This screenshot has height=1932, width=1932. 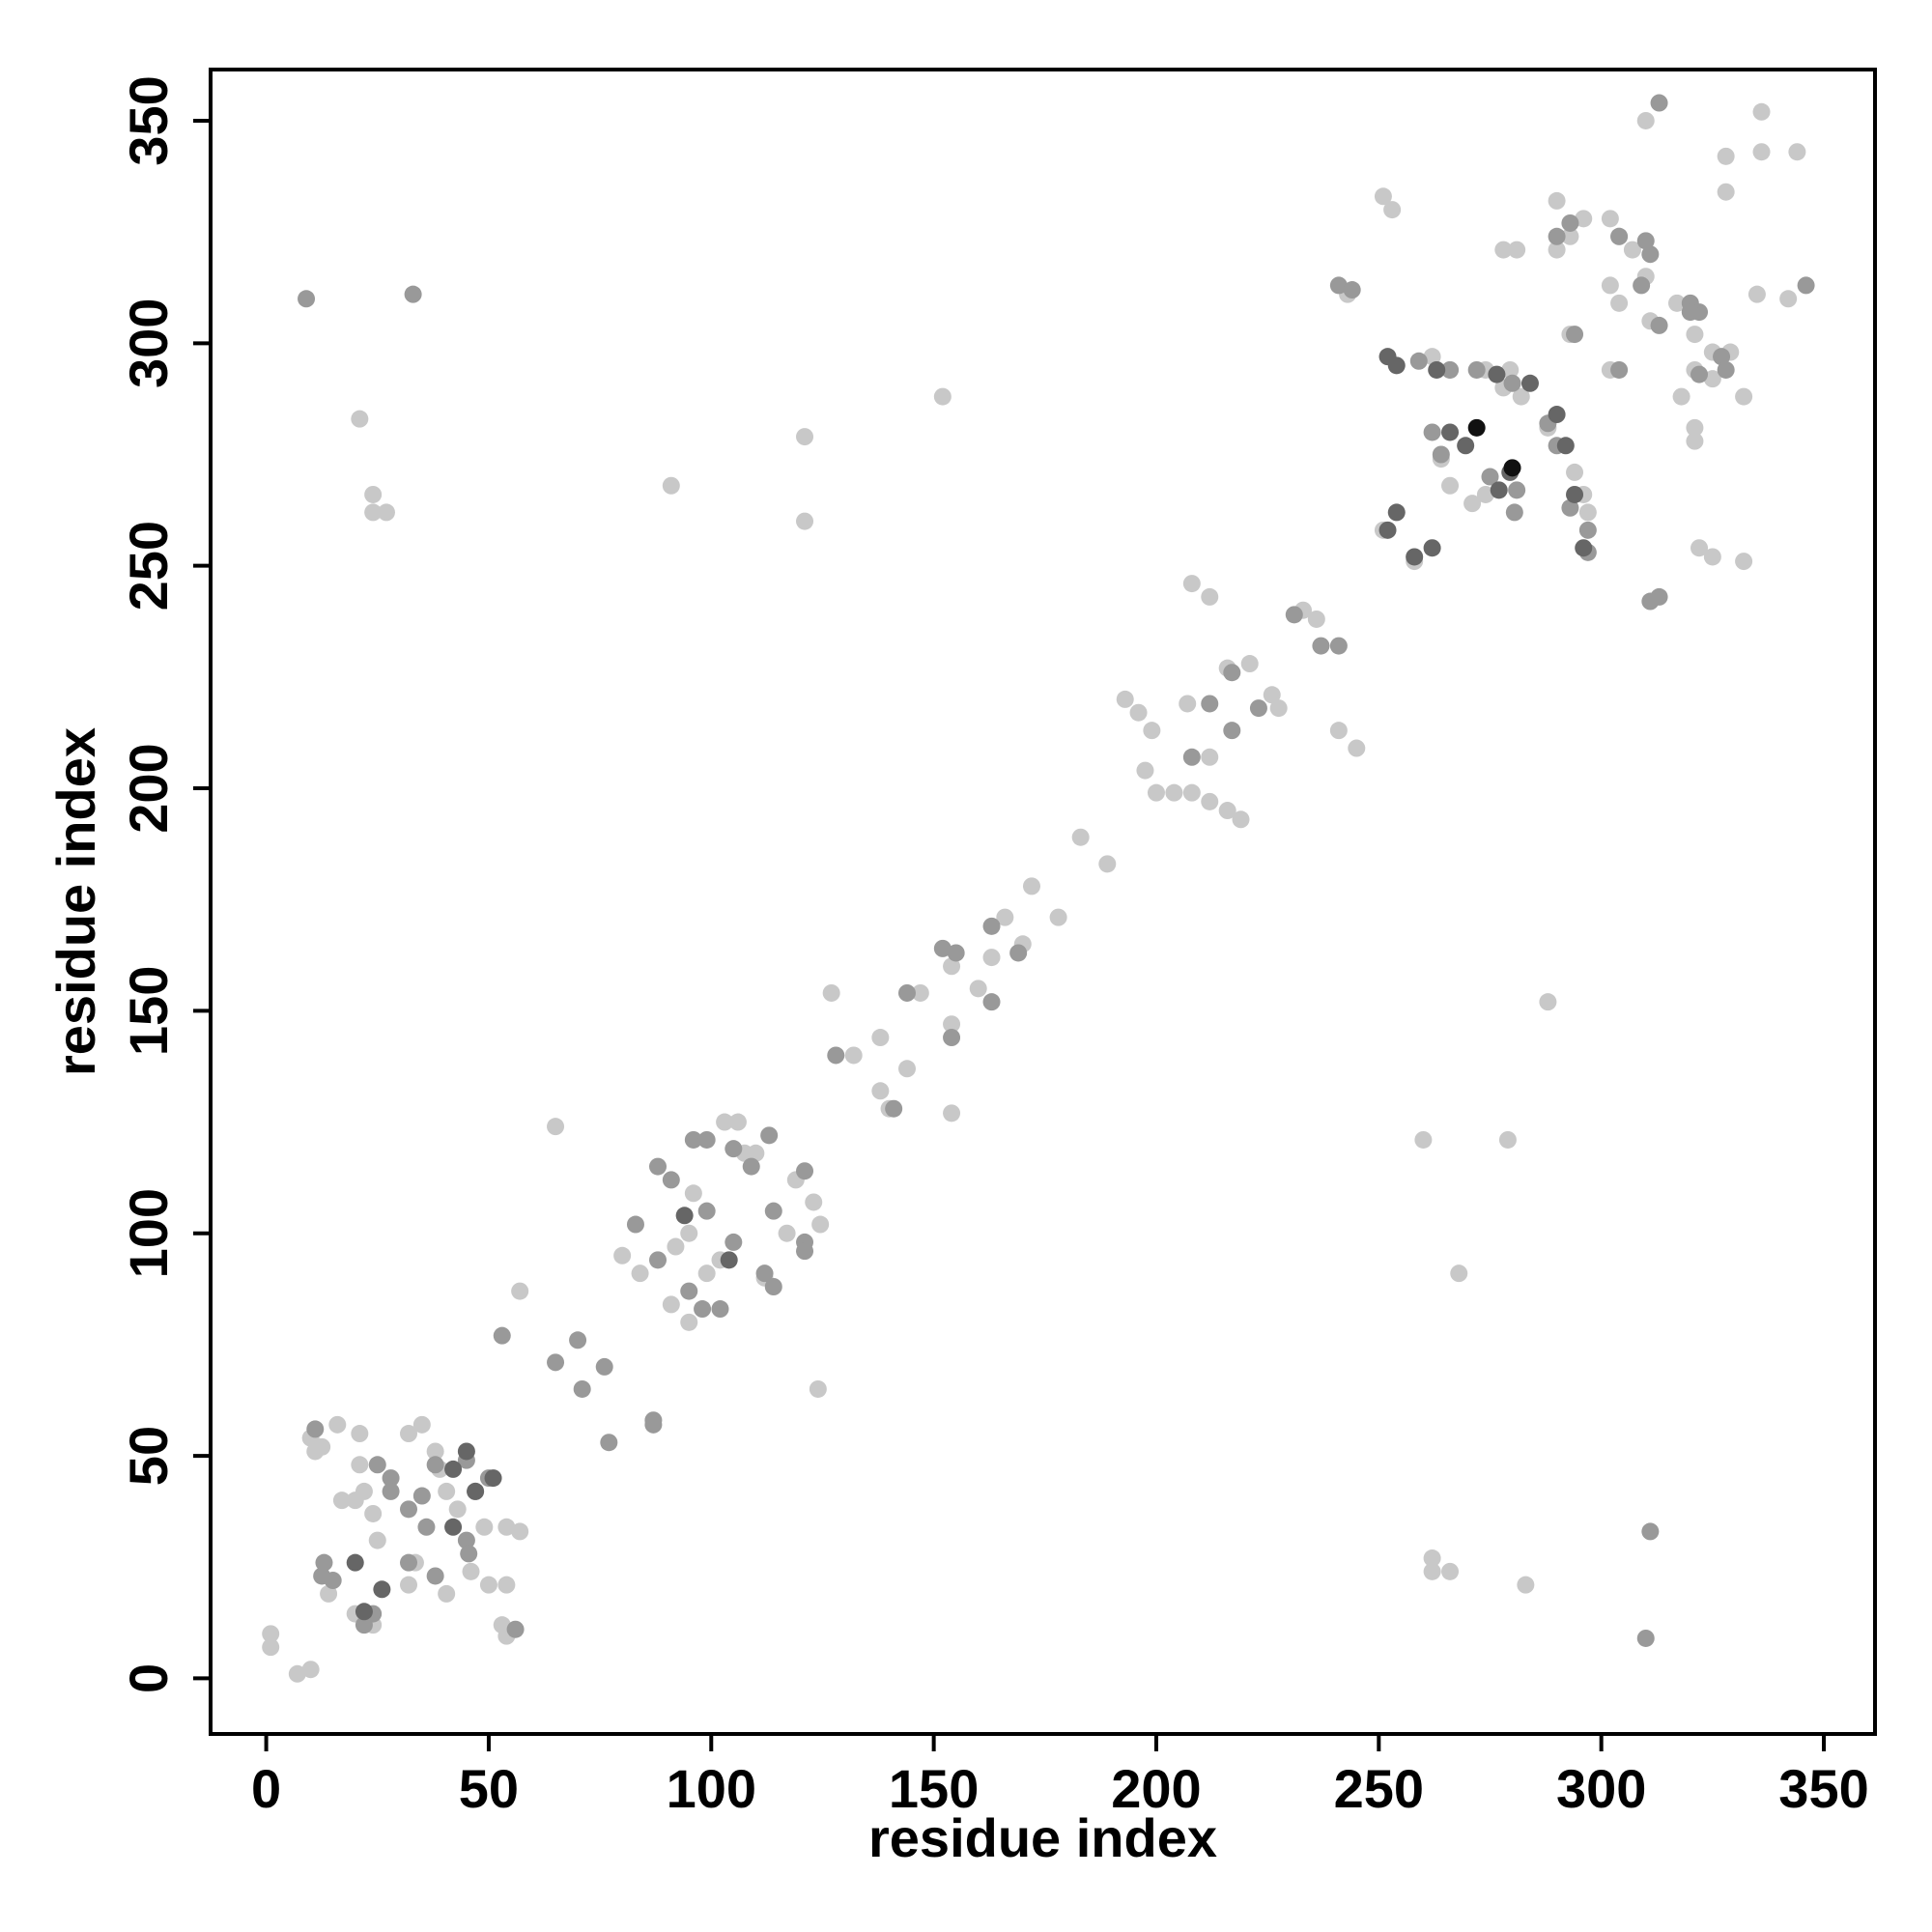 What do you see at coordinates (148, 1678) in the screenshot?
I see `y-tick-label: 0` at bounding box center [148, 1678].